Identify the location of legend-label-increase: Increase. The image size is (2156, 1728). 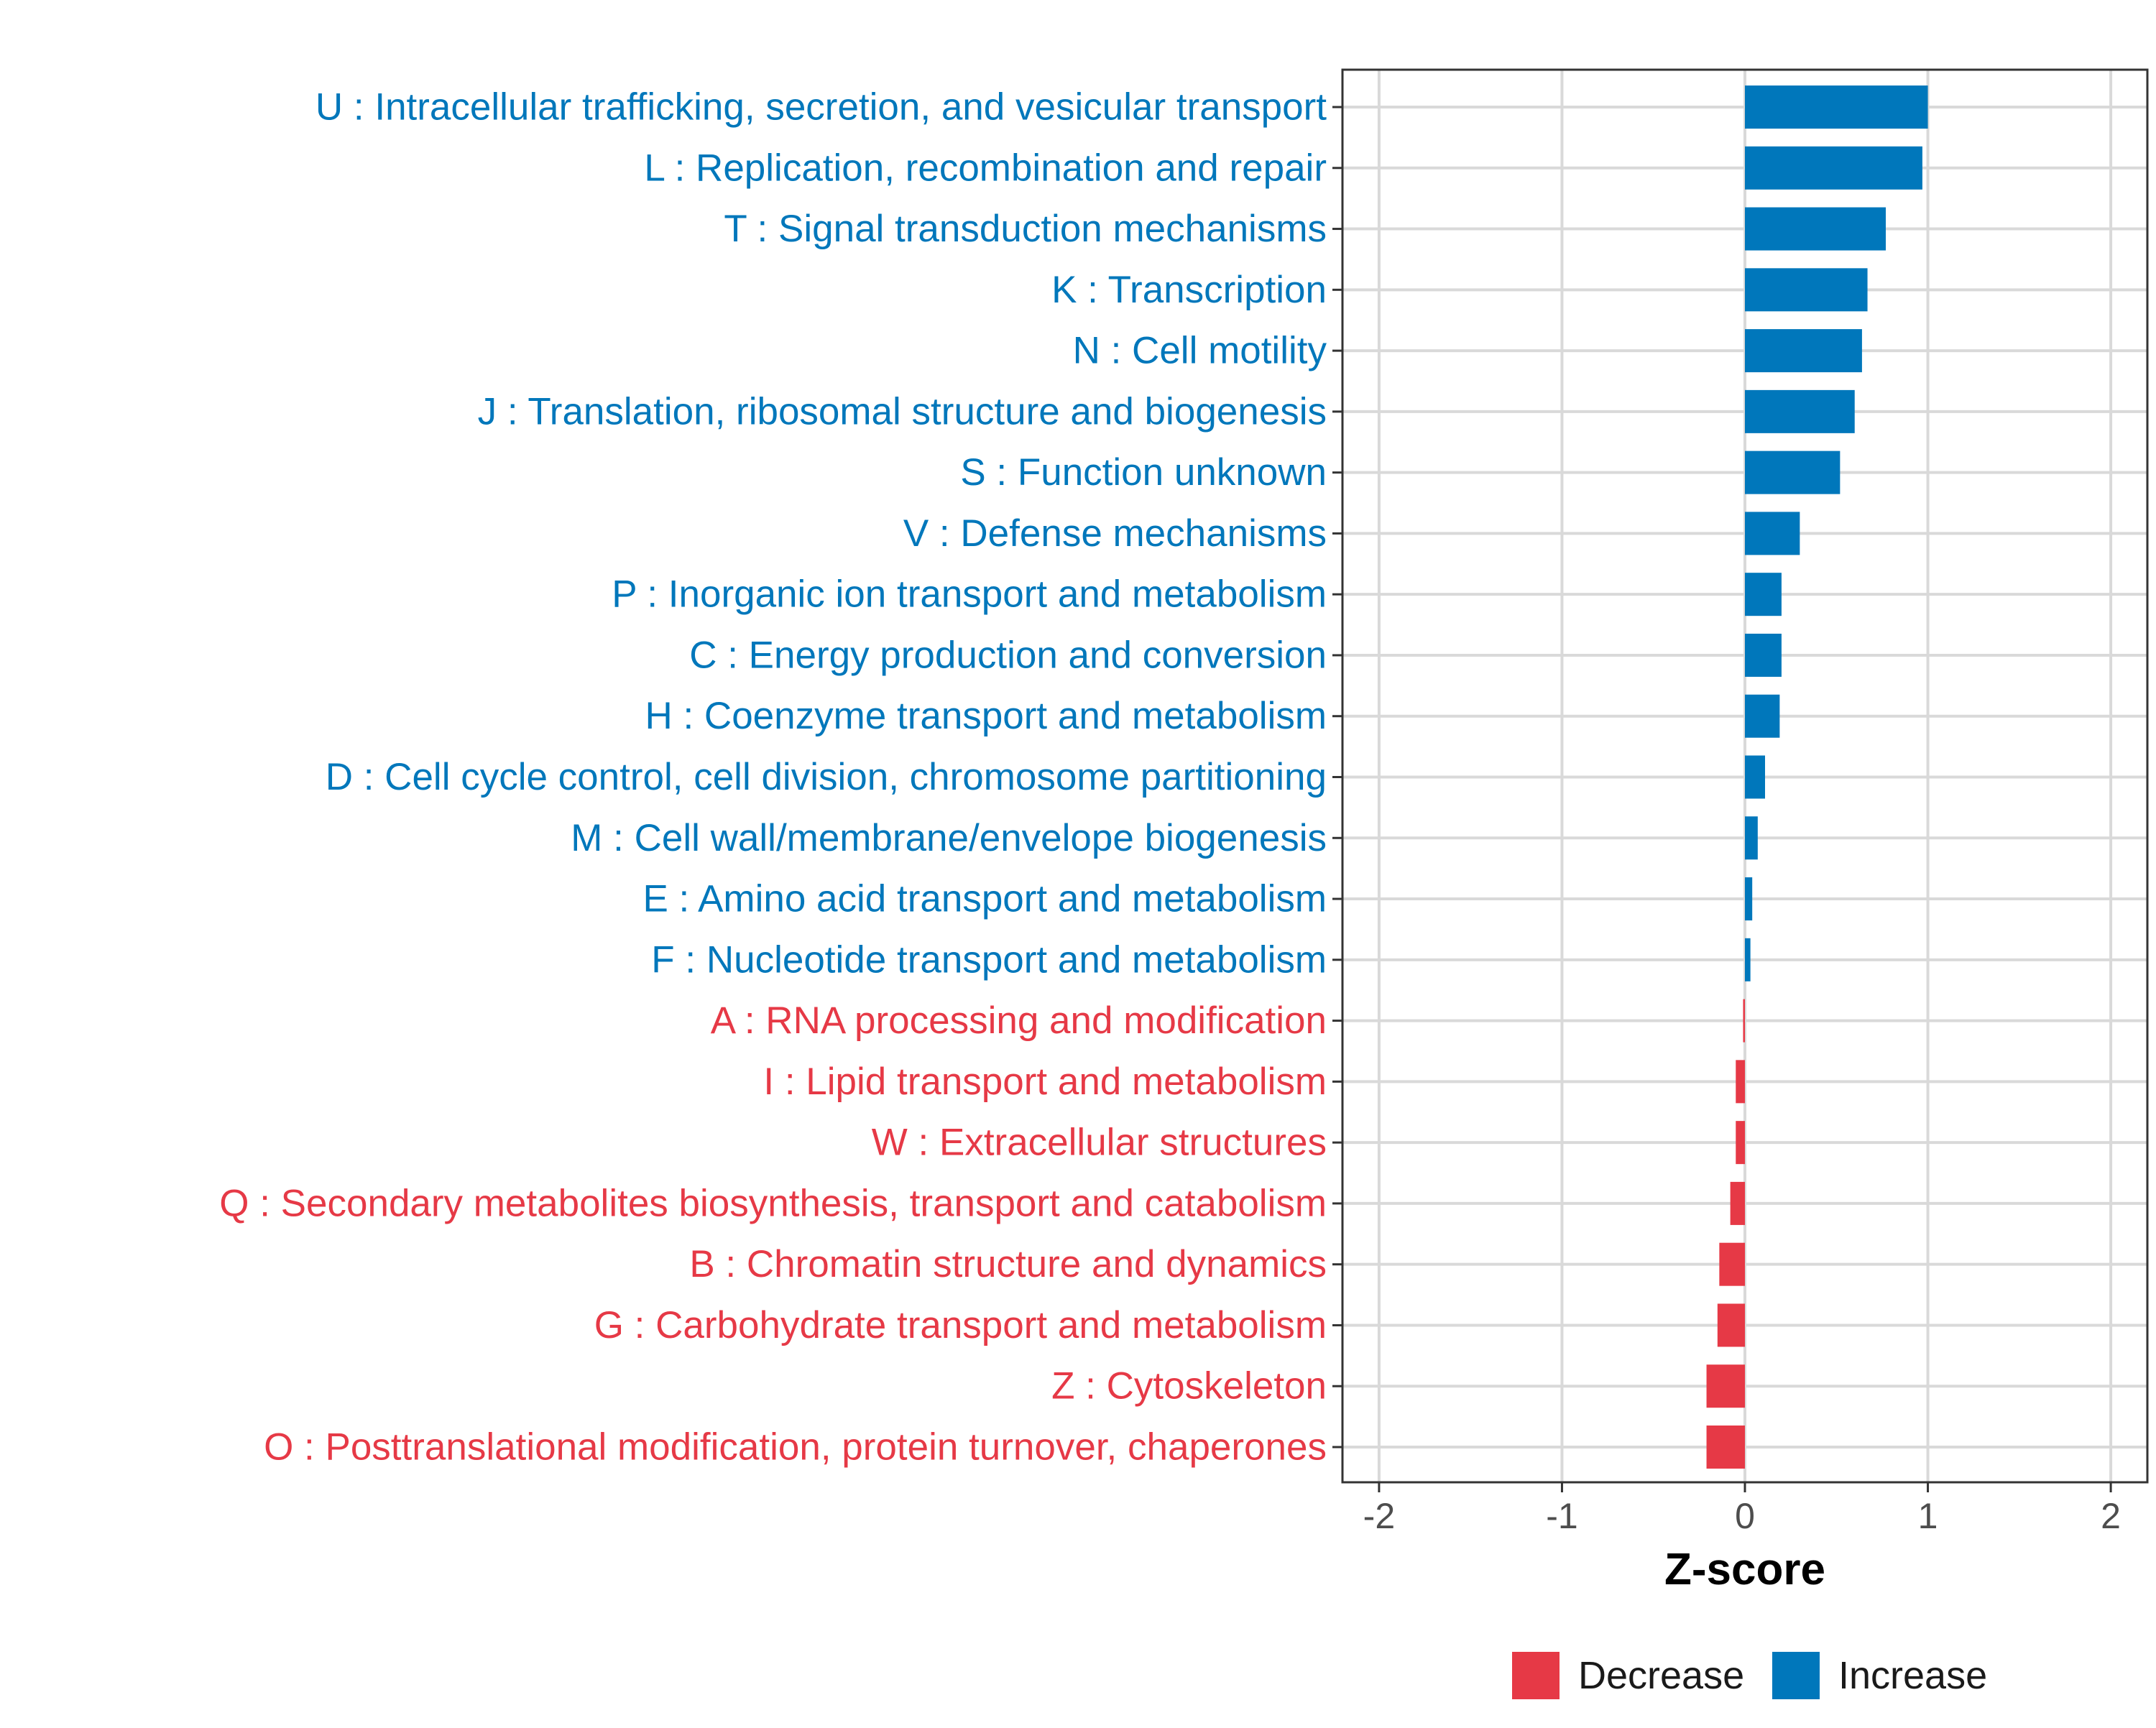
(1912, 1676).